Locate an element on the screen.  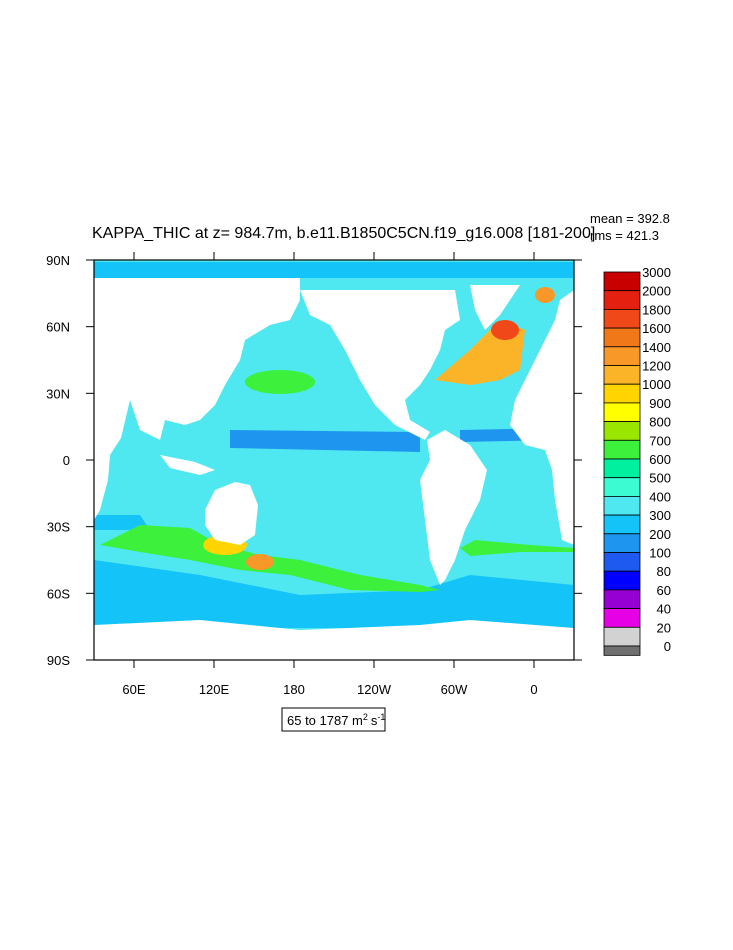
colorbar-label: 700 is located at coordinates (660, 440).